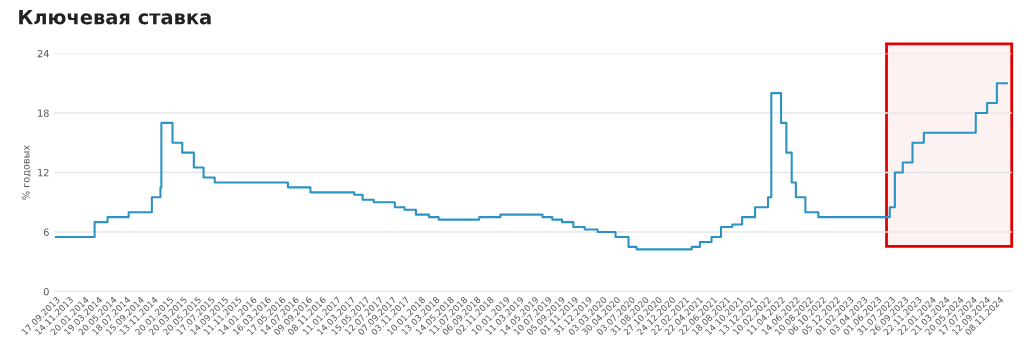 Image resolution: width=1024 pixels, height=345 pixels. What do you see at coordinates (46, 292) in the screenshot?
I see `y-tick-label: 0` at bounding box center [46, 292].